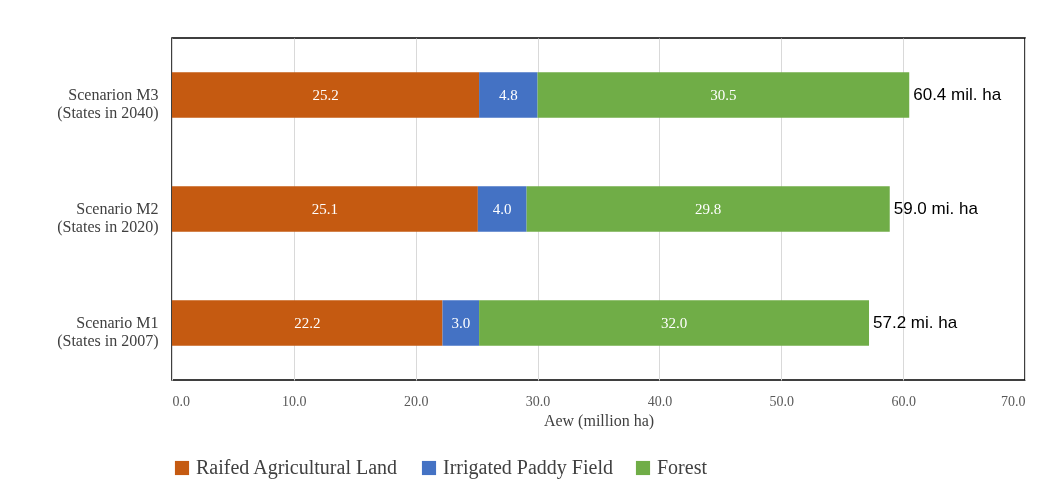 The image size is (1047, 482). What do you see at coordinates (416, 401) in the screenshot?
I see `x-tick-label: 20.0` at bounding box center [416, 401].